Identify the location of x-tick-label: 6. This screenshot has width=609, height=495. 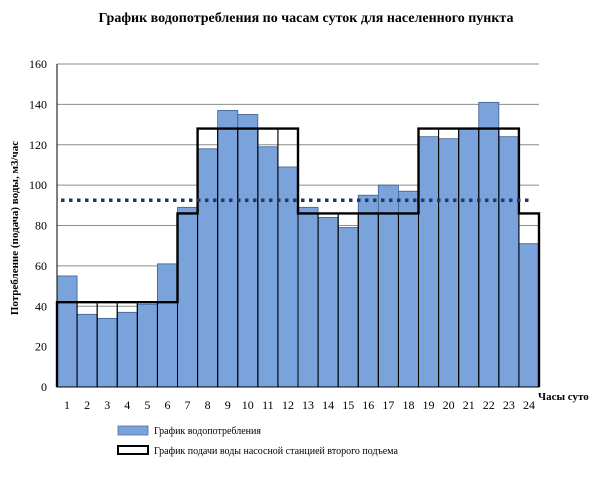
(167, 405).